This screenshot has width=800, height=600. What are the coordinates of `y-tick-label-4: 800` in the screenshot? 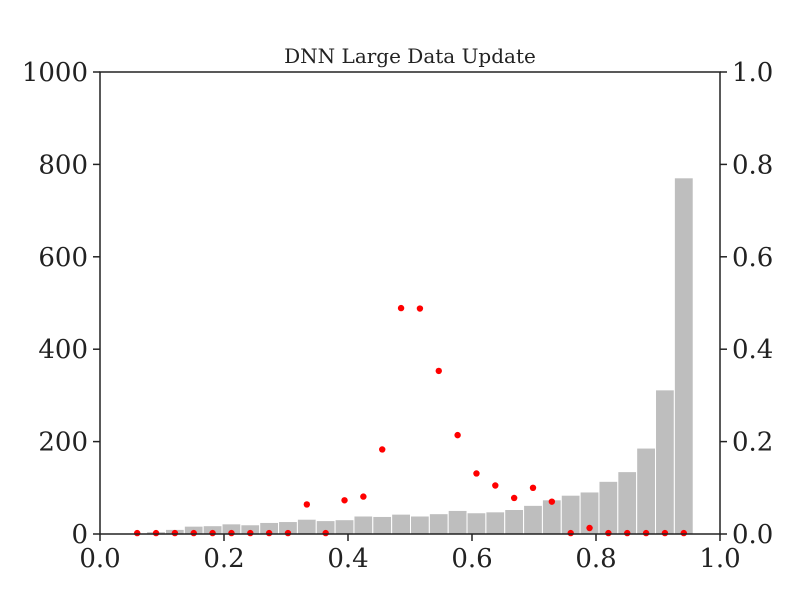 It's located at (63, 165).